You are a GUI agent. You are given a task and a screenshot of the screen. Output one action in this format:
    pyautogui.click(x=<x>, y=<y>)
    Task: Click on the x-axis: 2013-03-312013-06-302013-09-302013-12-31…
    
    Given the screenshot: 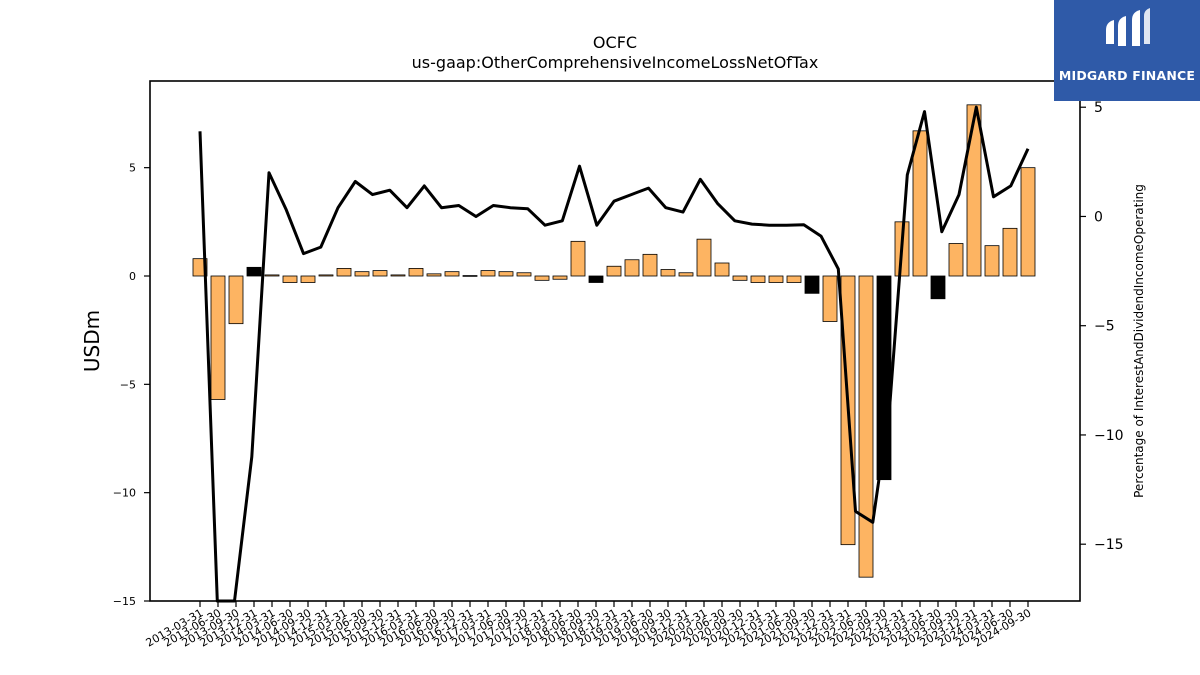 What is the action you would take?
    pyautogui.click(x=589, y=625)
    